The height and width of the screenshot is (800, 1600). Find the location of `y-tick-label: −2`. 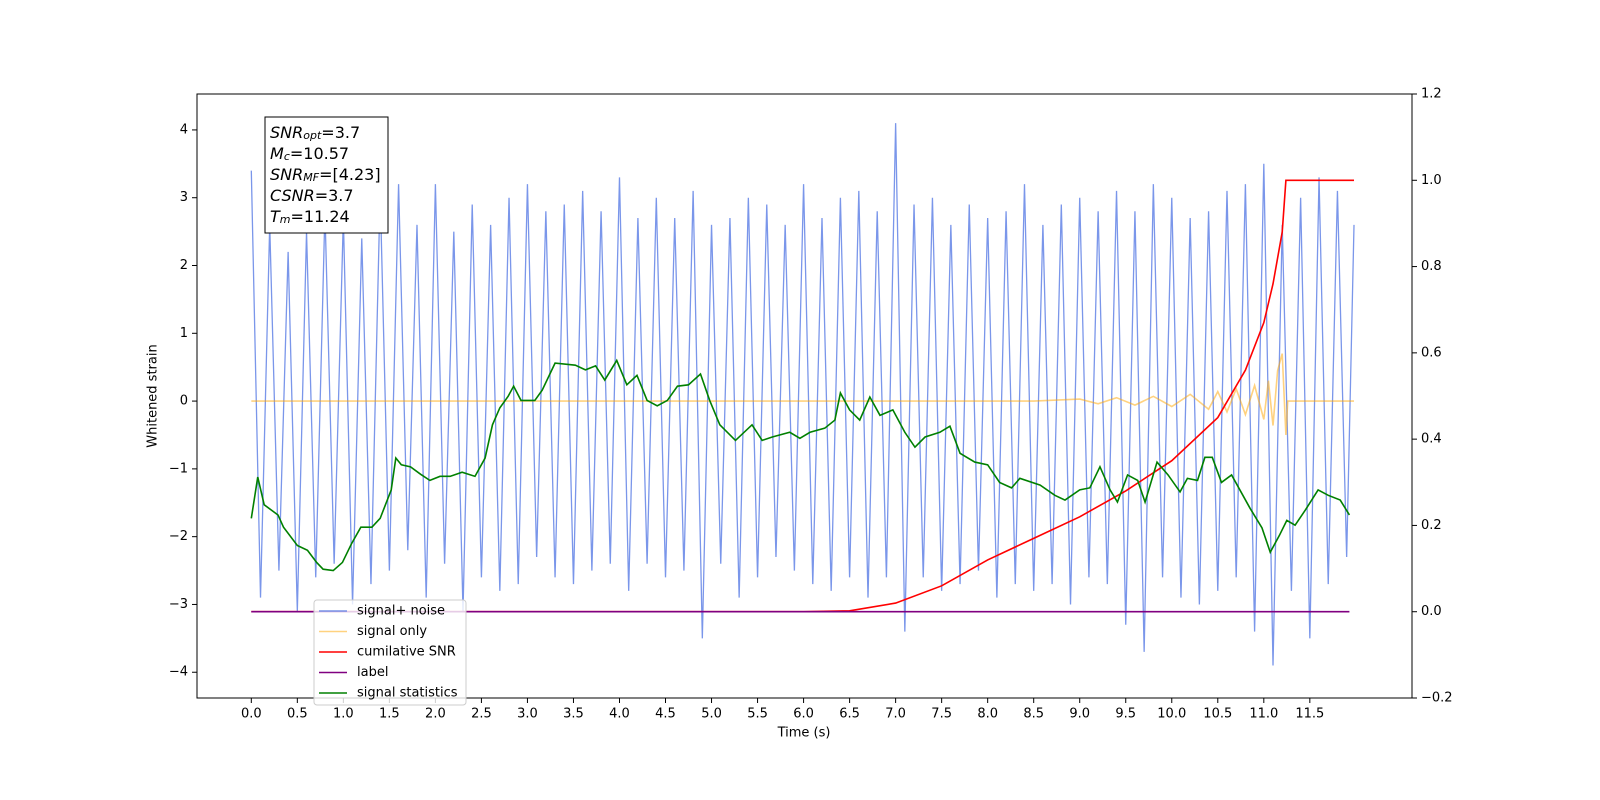

y-tick-label: −2 is located at coordinates (178, 536).